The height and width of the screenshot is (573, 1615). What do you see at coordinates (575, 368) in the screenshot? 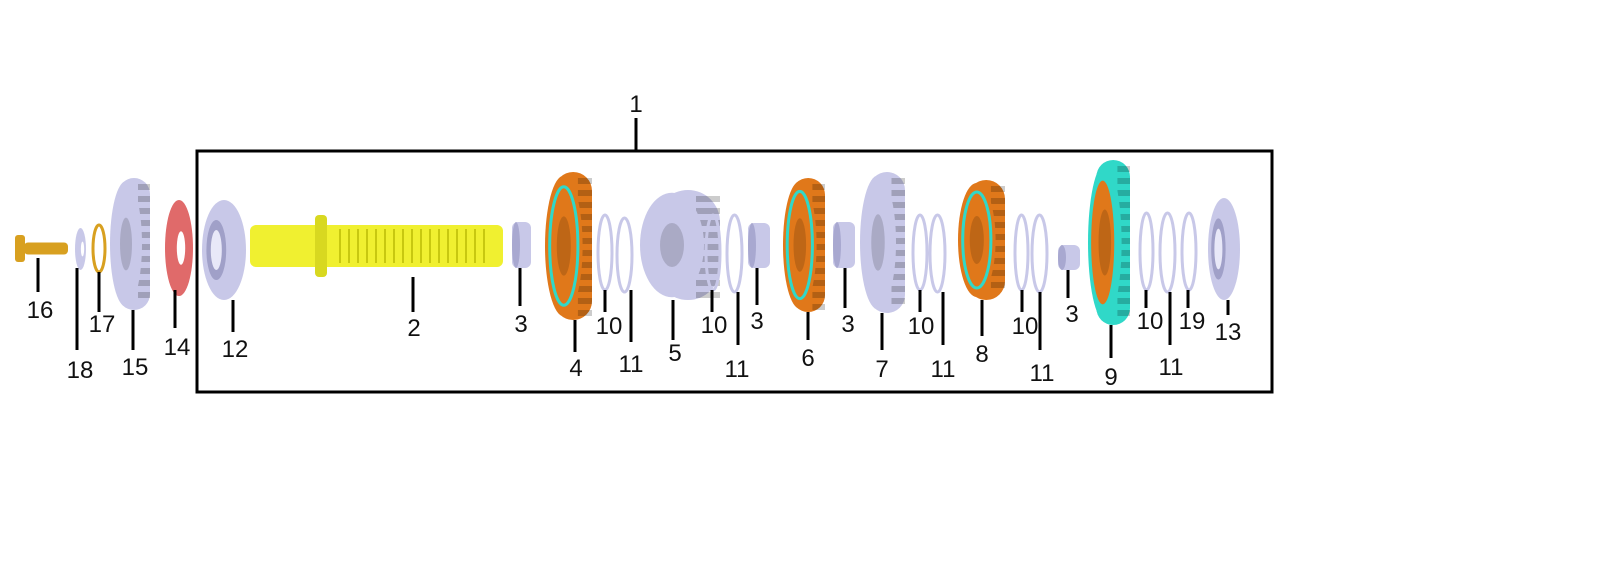
I see `callout-label: 4` at bounding box center [575, 368].